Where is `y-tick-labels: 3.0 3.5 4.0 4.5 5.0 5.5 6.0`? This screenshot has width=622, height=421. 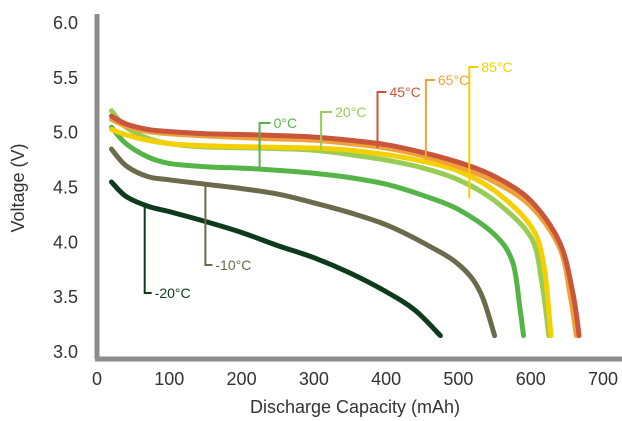
y-tick-labels: 3.0 3.5 4.0 4.5 5.0 5.5 6.0 is located at coordinates (65, 187).